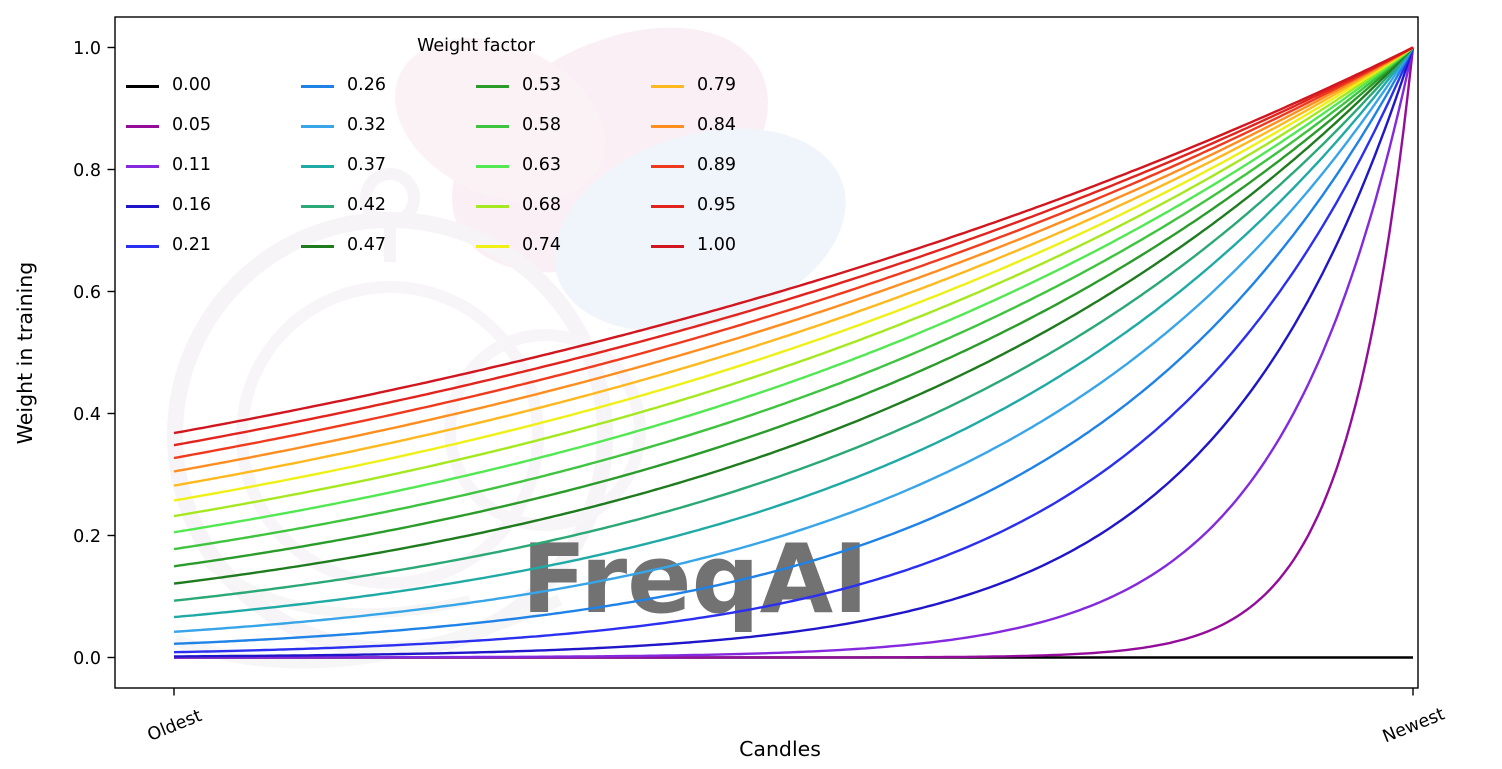 The image size is (1502, 769). What do you see at coordinates (87, 171) in the screenshot?
I see `y-tick-label: 0.8` at bounding box center [87, 171].